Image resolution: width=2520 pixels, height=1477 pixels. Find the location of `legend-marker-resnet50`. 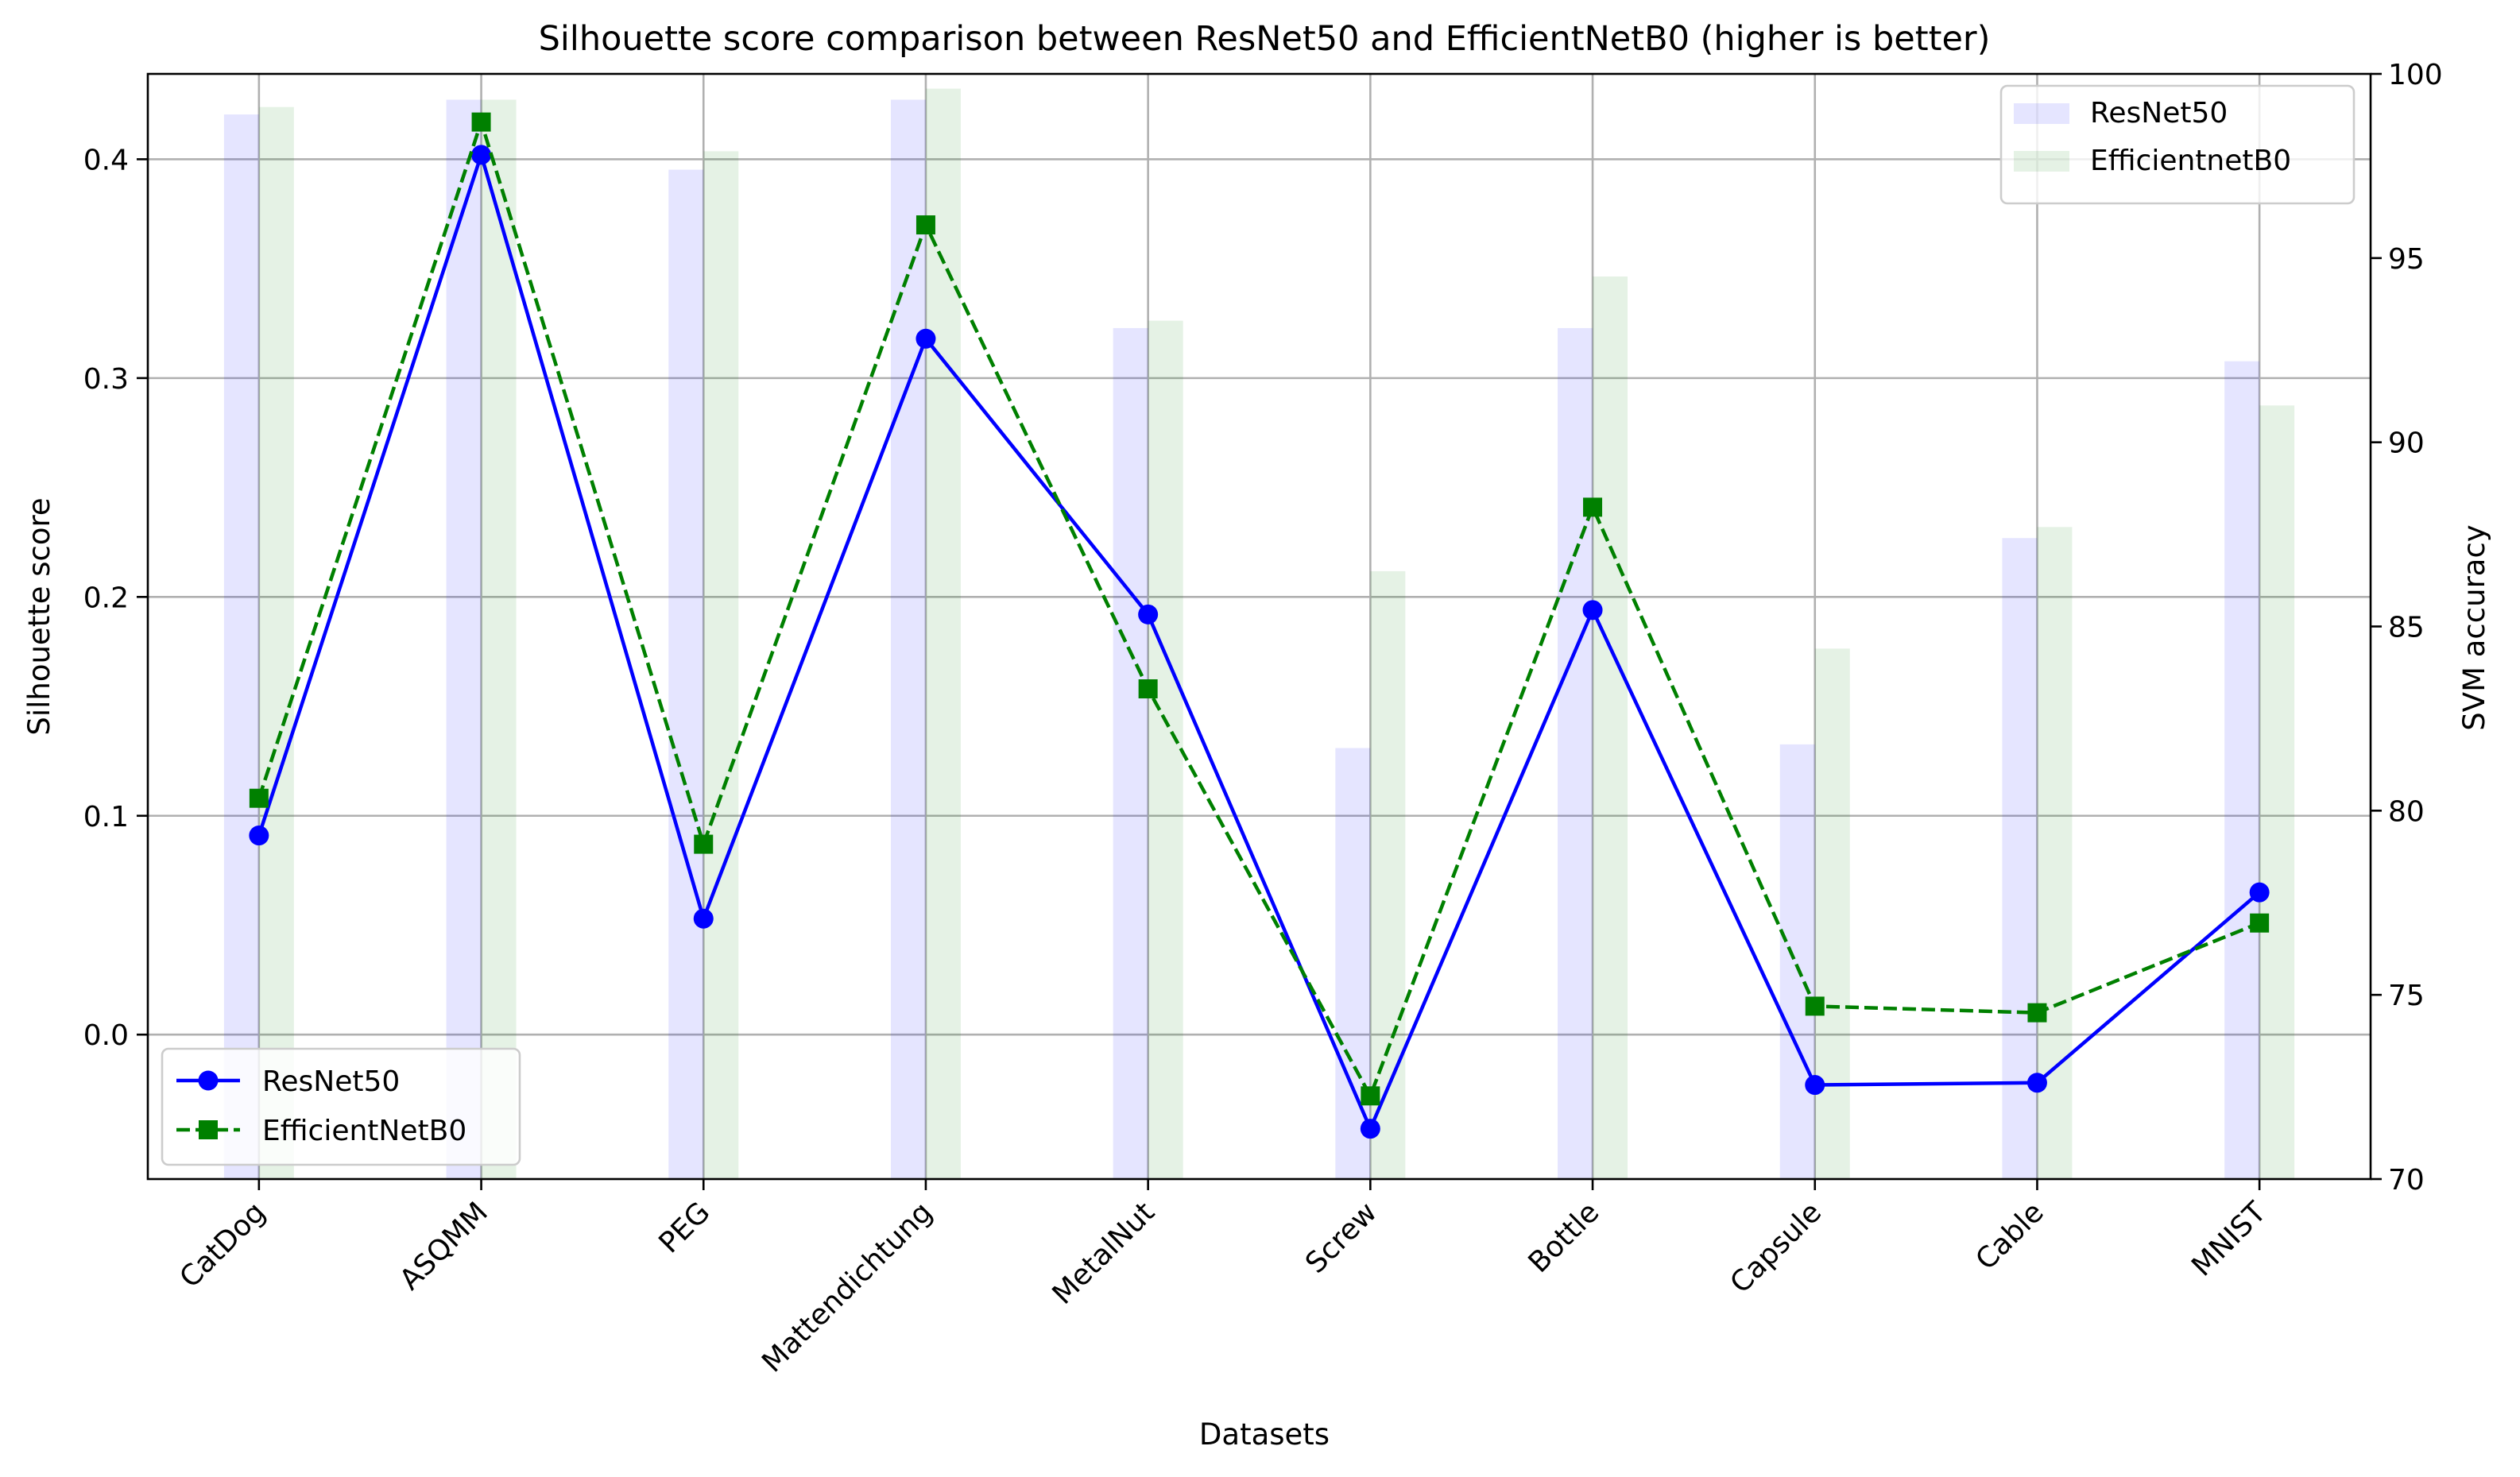

legend-marker-resnet50 is located at coordinates (208, 1080).